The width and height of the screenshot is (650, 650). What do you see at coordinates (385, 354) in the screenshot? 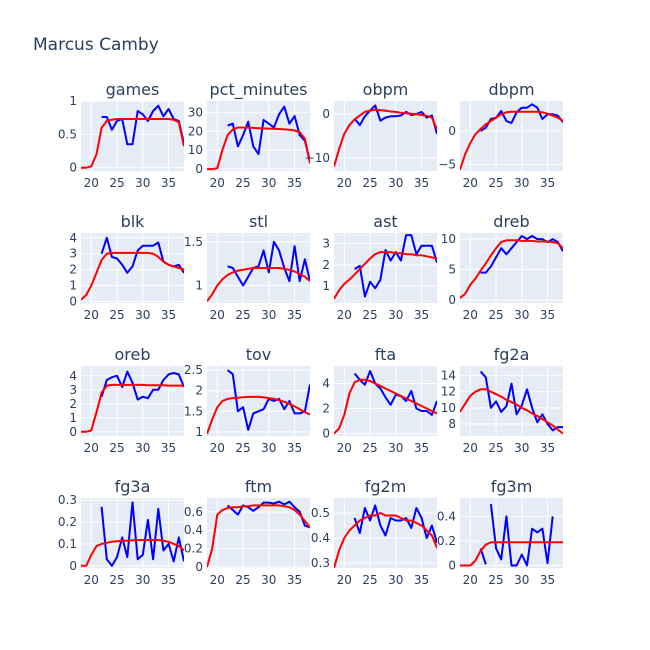
I see `subplot-title: fta` at bounding box center [385, 354].